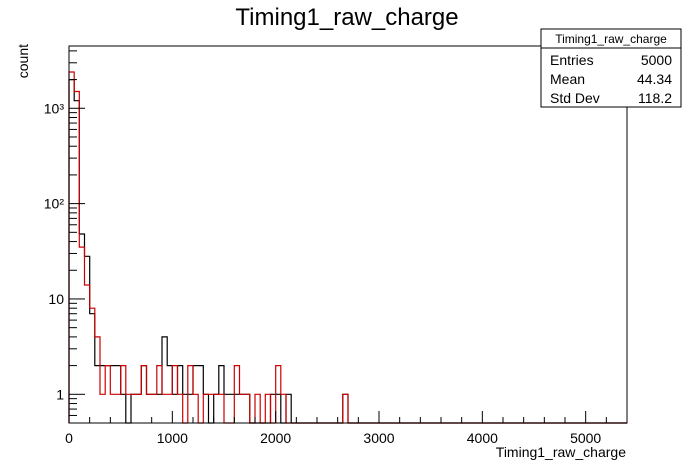 This screenshot has width=696, height=472. I want to click on stats-box-frame, so click(611, 68).